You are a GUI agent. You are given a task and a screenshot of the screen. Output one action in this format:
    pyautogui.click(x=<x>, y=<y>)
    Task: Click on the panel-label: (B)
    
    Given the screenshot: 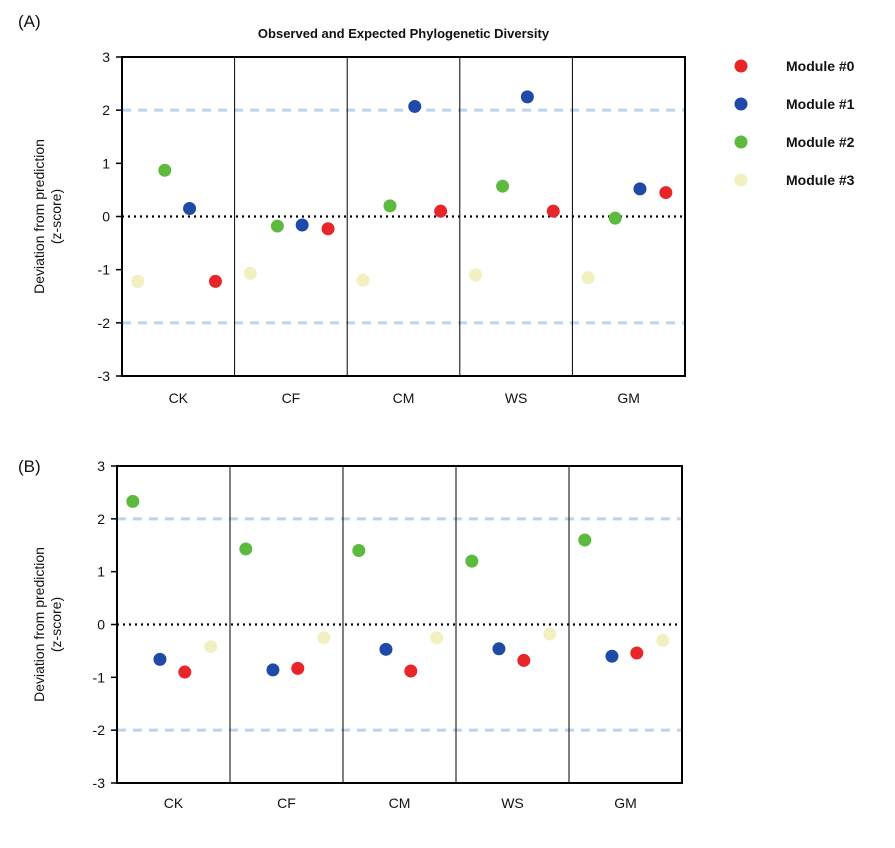 What is the action you would take?
    pyautogui.click(x=29, y=466)
    